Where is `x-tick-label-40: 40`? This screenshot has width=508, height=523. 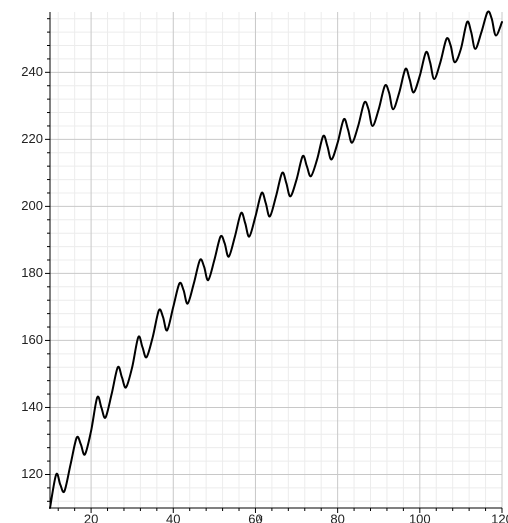 x-tick-label-40: 40 is located at coordinates (173, 517).